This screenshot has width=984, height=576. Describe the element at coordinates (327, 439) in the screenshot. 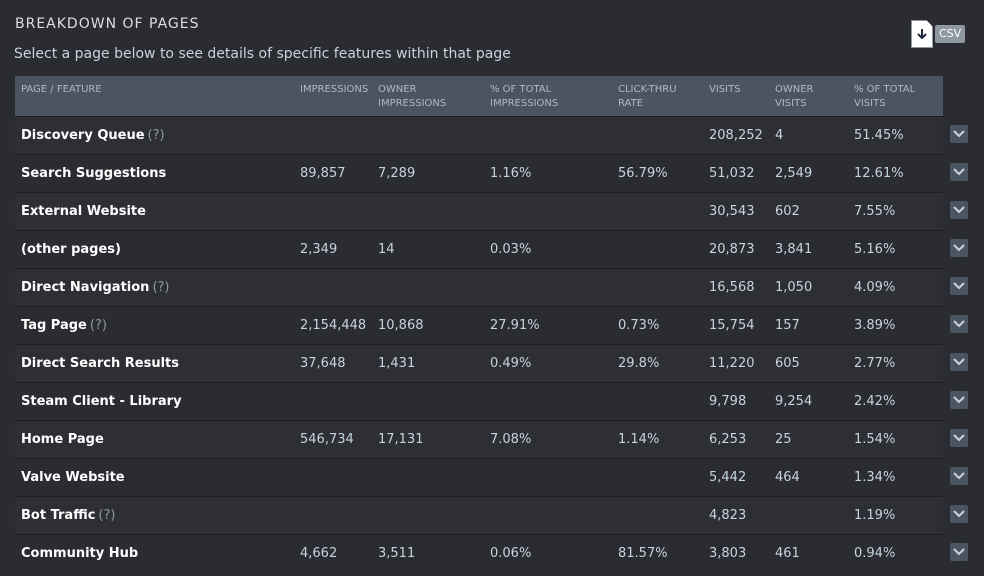

I see `impressions-cell: 546,734` at that location.